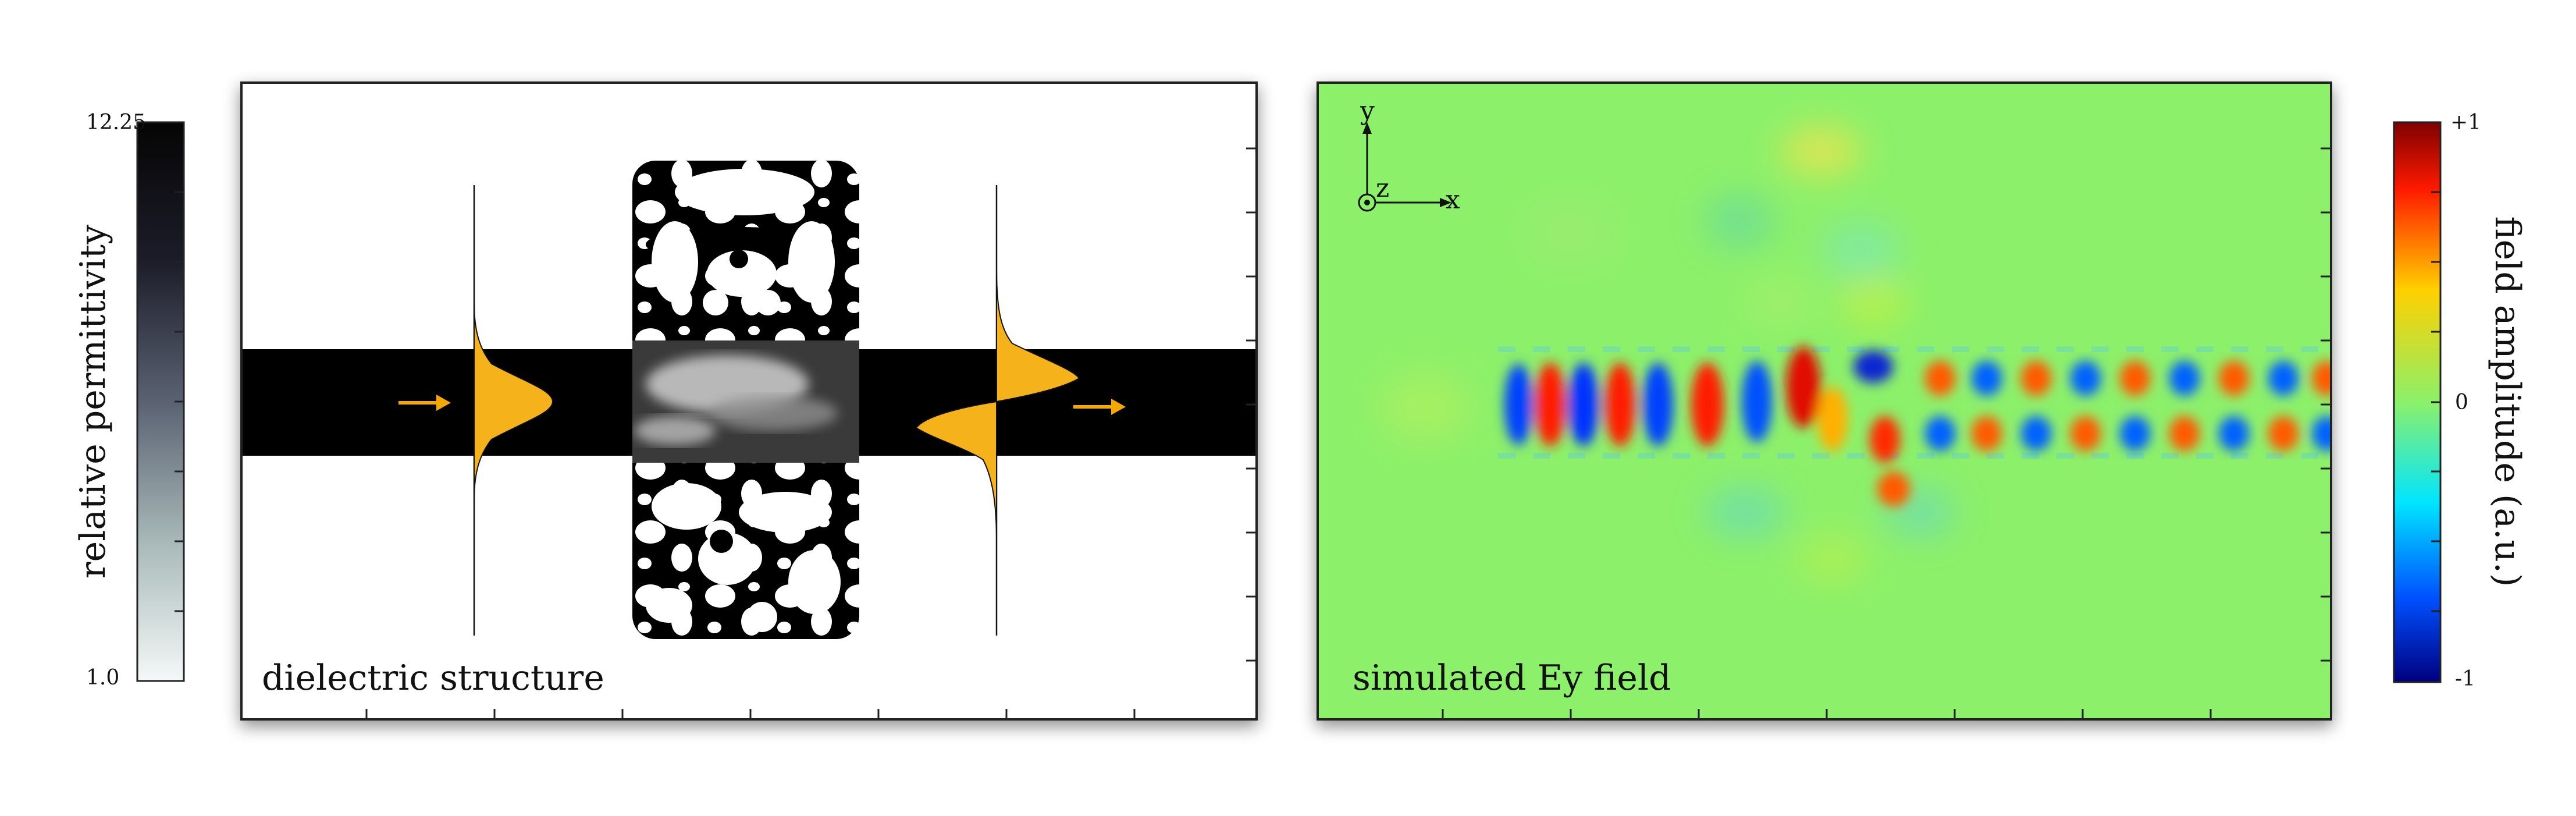  What do you see at coordinates (956, 471) in the screenshot?
I see `output-mode-profile-lower` at bounding box center [956, 471].